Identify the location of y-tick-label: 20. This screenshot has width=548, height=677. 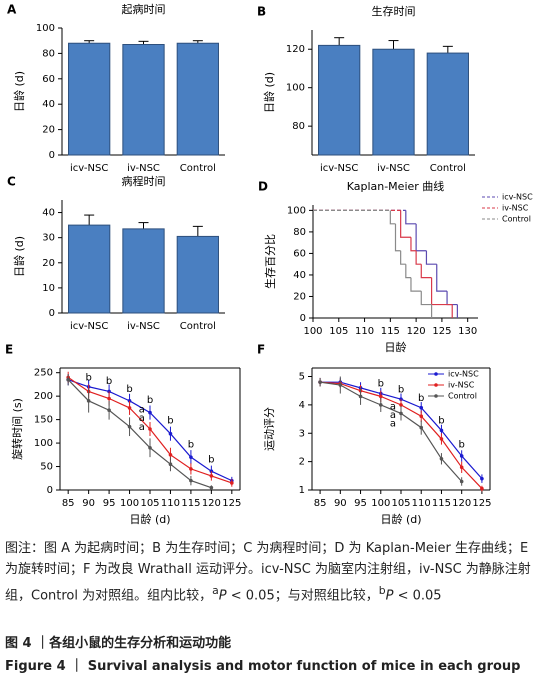
(48, 263).